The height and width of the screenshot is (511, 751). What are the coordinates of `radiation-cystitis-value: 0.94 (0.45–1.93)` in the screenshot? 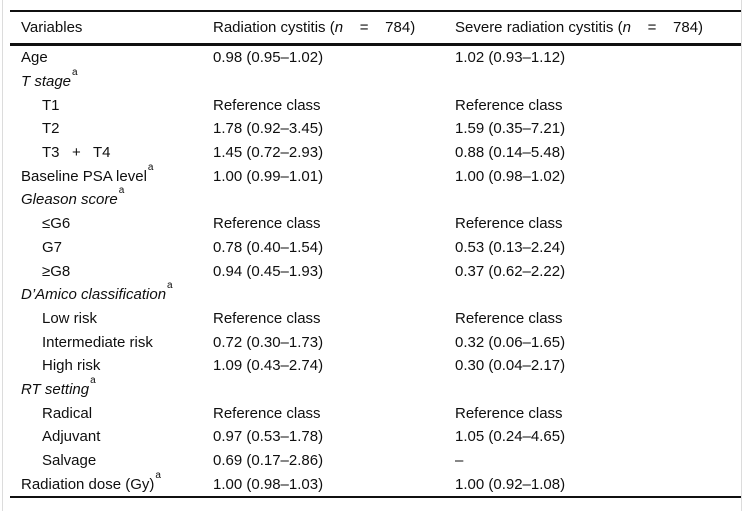 It's located at (268, 271).